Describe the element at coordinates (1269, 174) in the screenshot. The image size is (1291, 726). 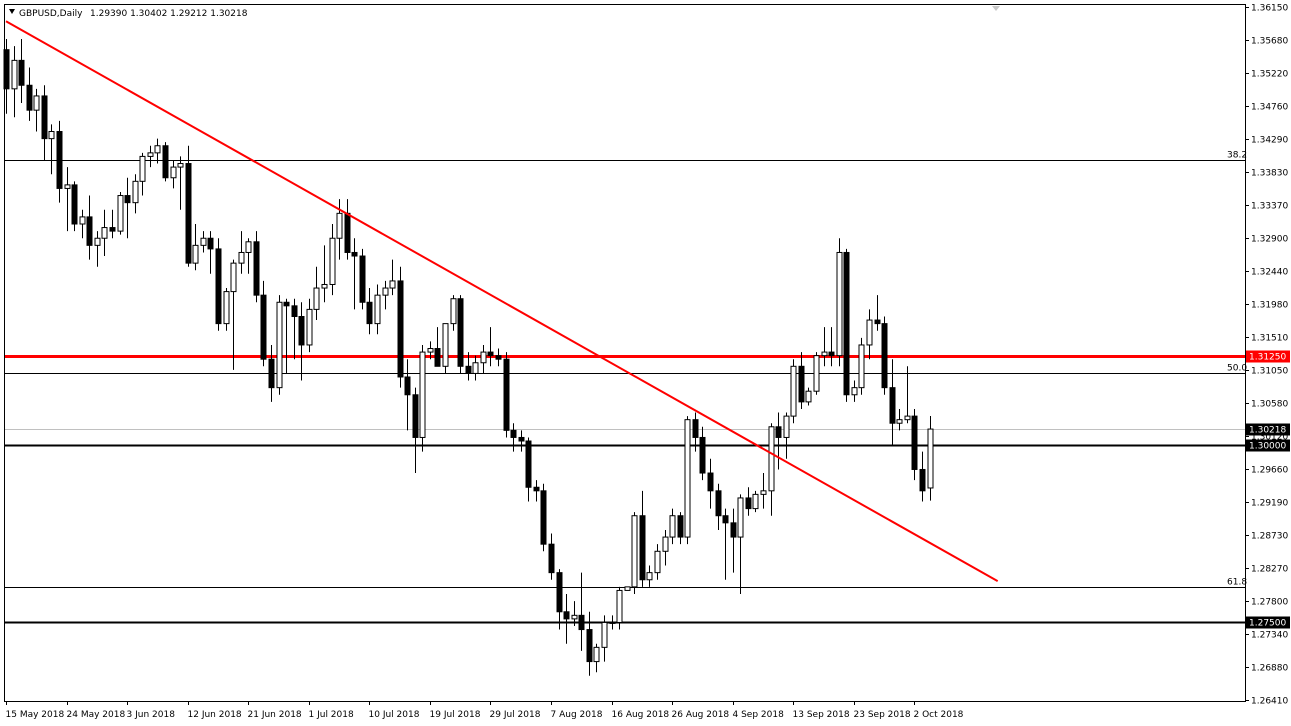
I see `price-tick-label: 1.33830` at that location.